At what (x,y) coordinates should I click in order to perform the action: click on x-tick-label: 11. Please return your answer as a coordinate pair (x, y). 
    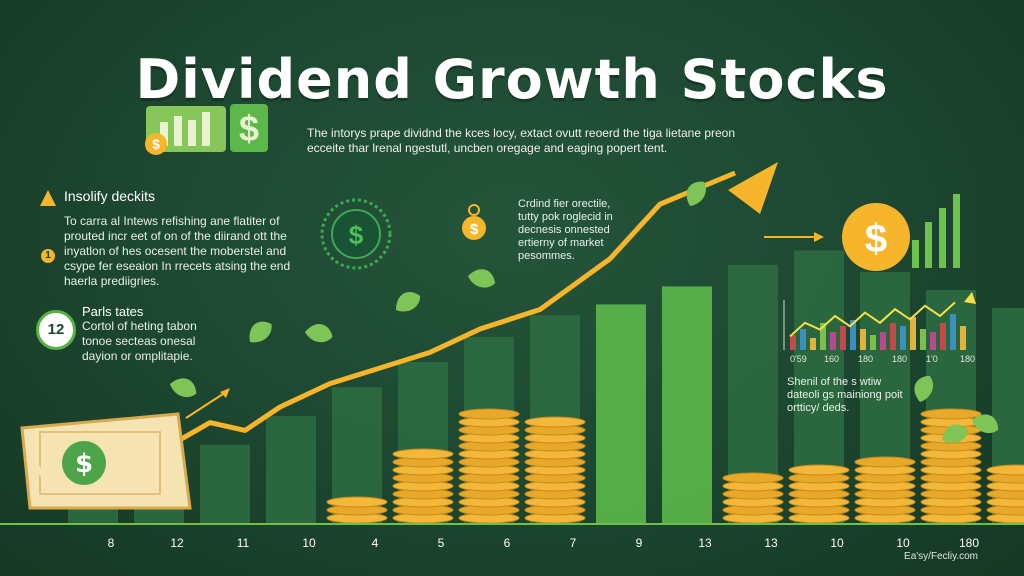
    Looking at the image, I should click on (243, 543).